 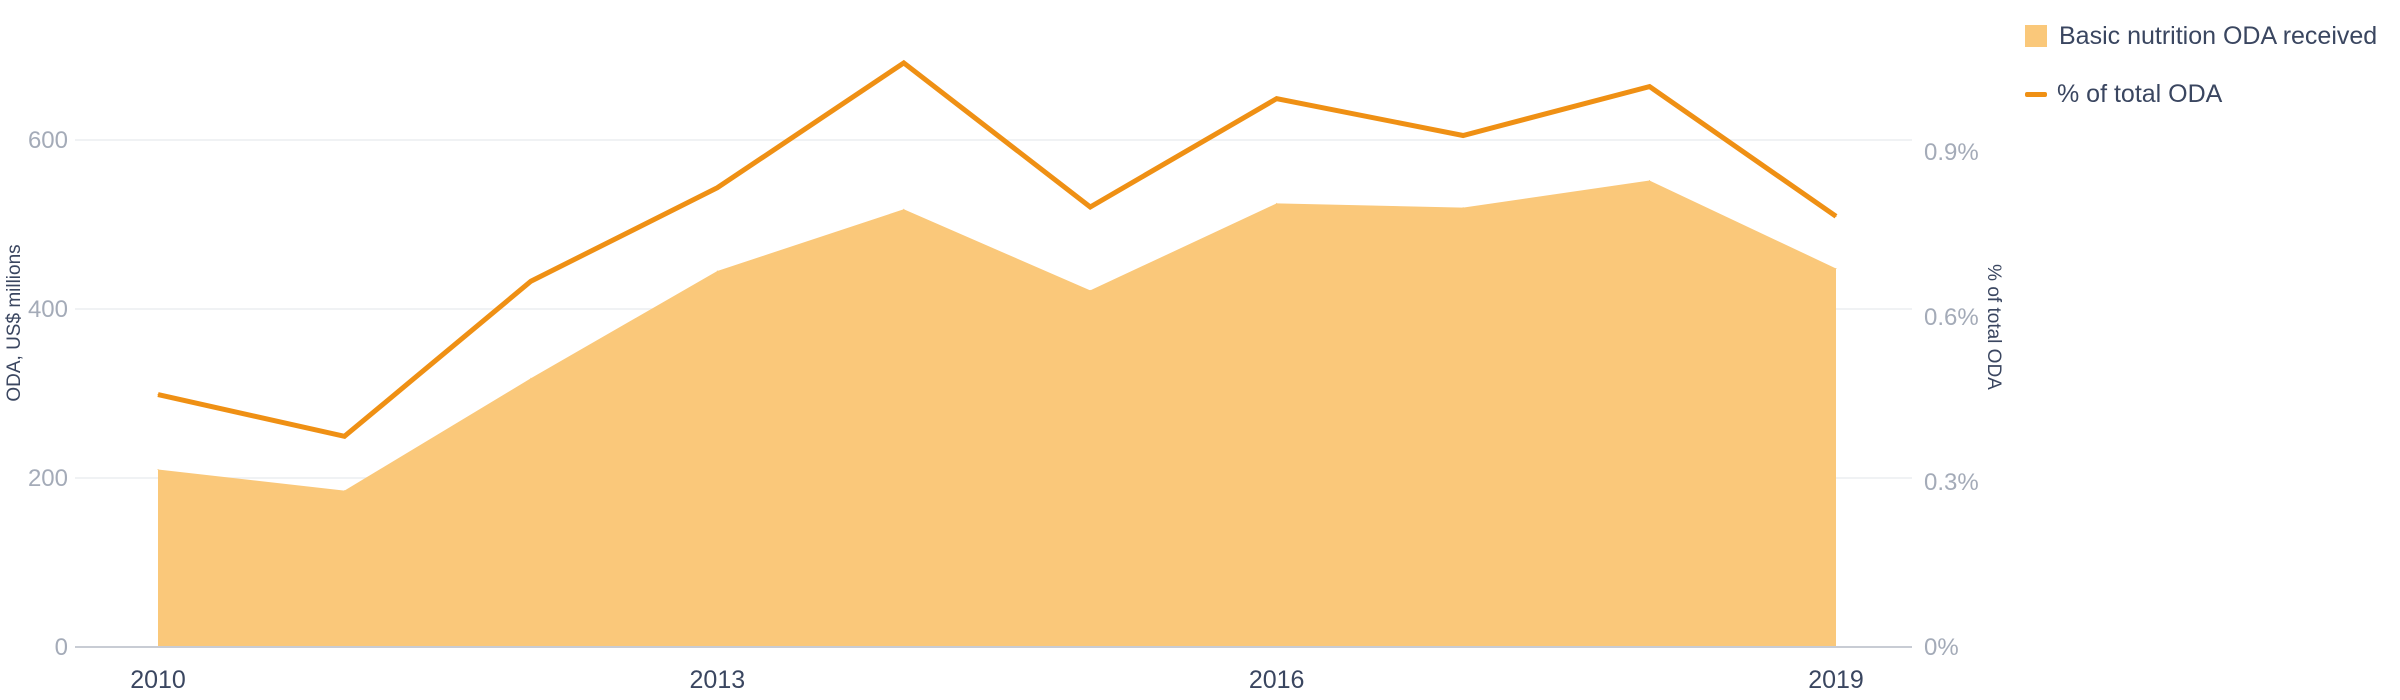 I want to click on y2-tick-label: 0.9%, so click(x=1951, y=152).